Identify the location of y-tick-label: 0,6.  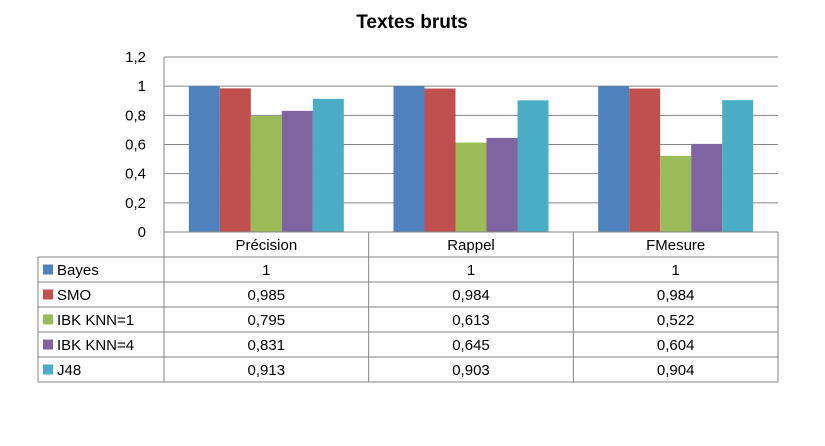
(135, 145).